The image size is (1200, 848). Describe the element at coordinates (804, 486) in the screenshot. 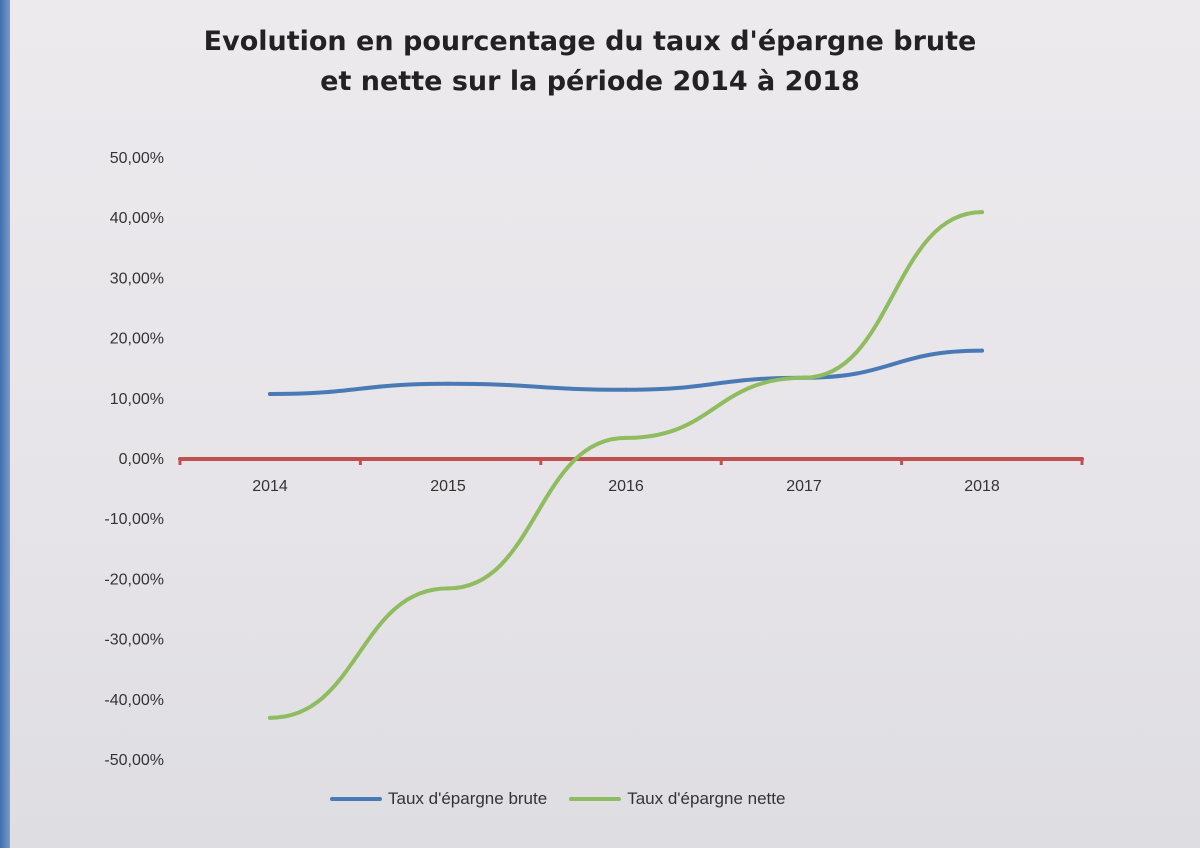

I see `x-tick-label: 2017` at that location.